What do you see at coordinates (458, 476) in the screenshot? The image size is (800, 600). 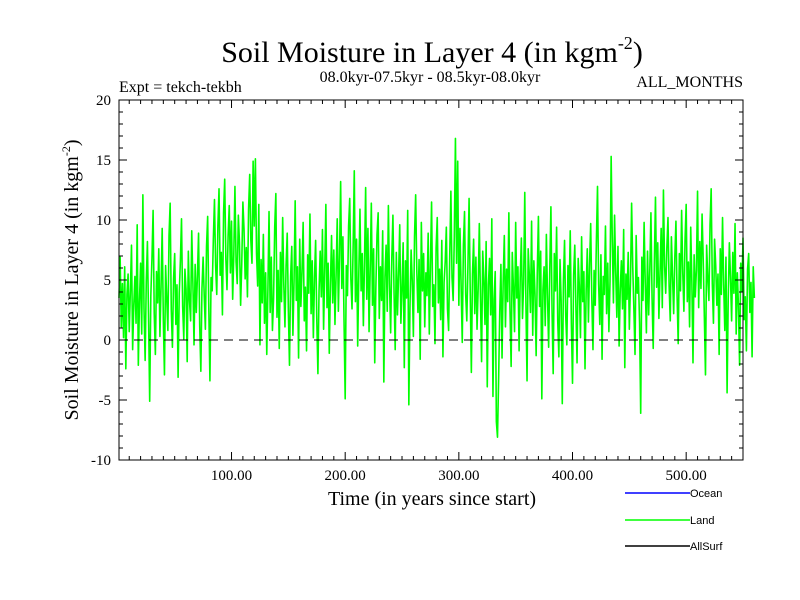 I see `x-tick-label: 300.00` at bounding box center [458, 476].